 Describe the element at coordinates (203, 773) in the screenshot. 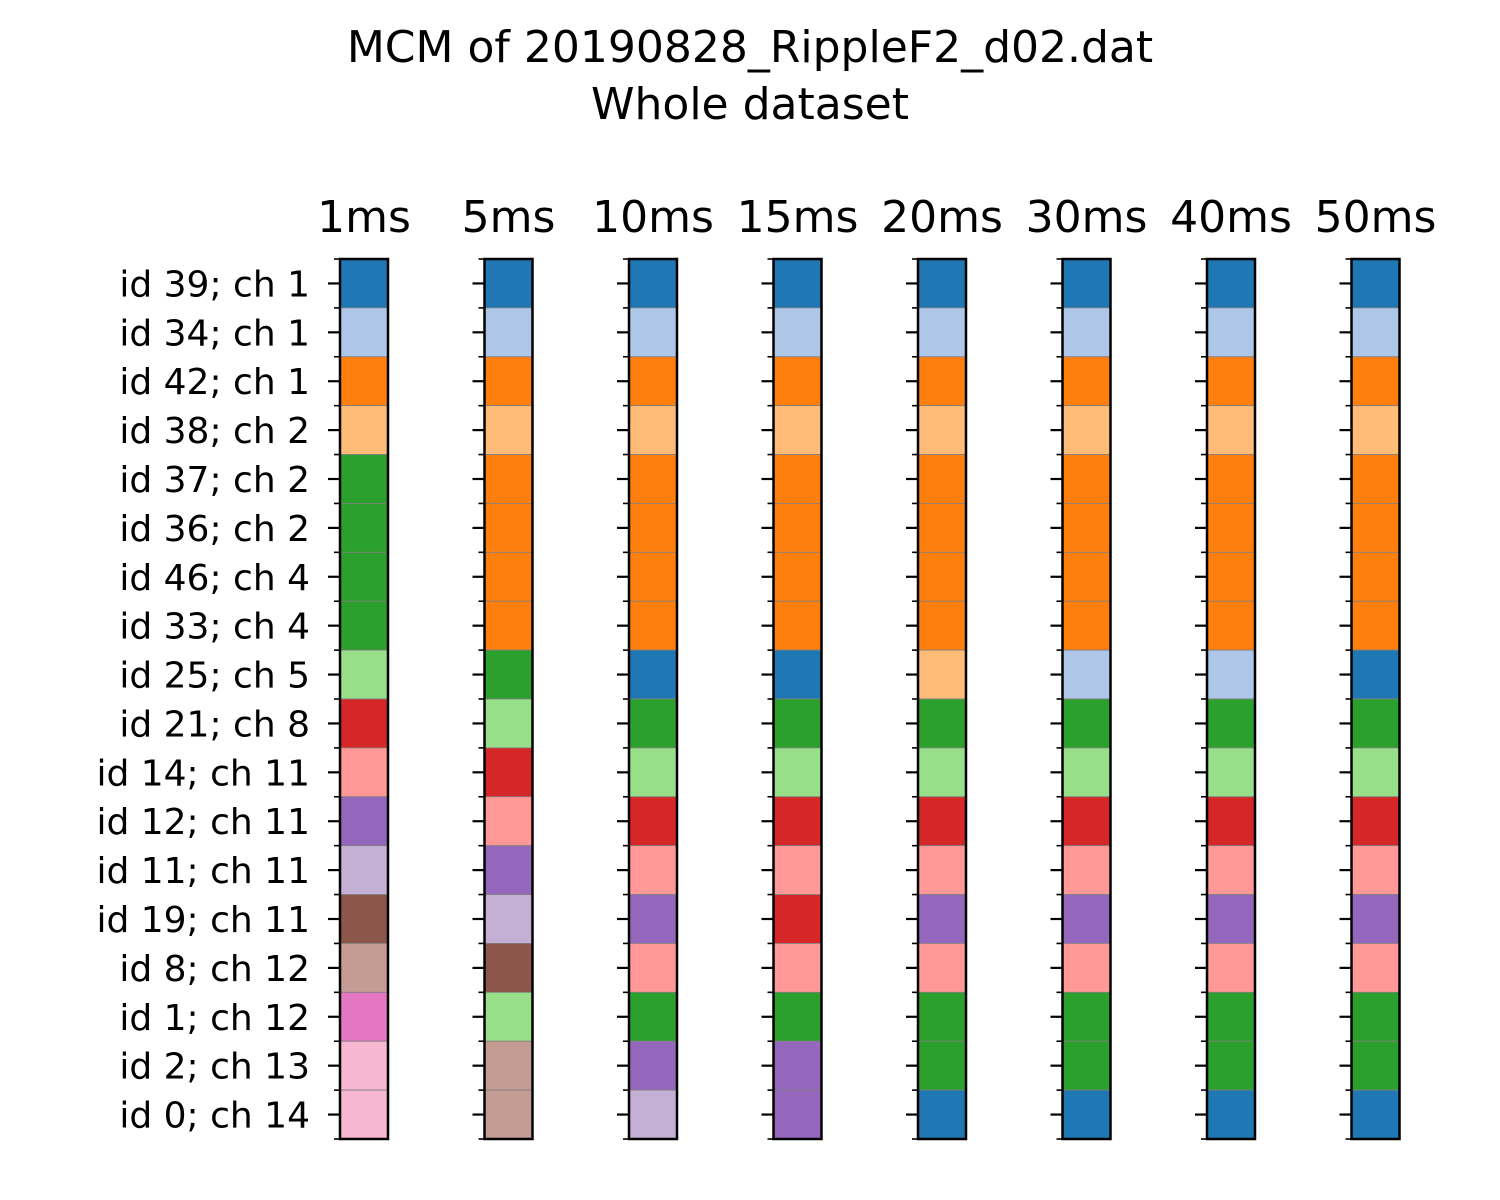

I see `row-label: id 14; ch 11` at that location.